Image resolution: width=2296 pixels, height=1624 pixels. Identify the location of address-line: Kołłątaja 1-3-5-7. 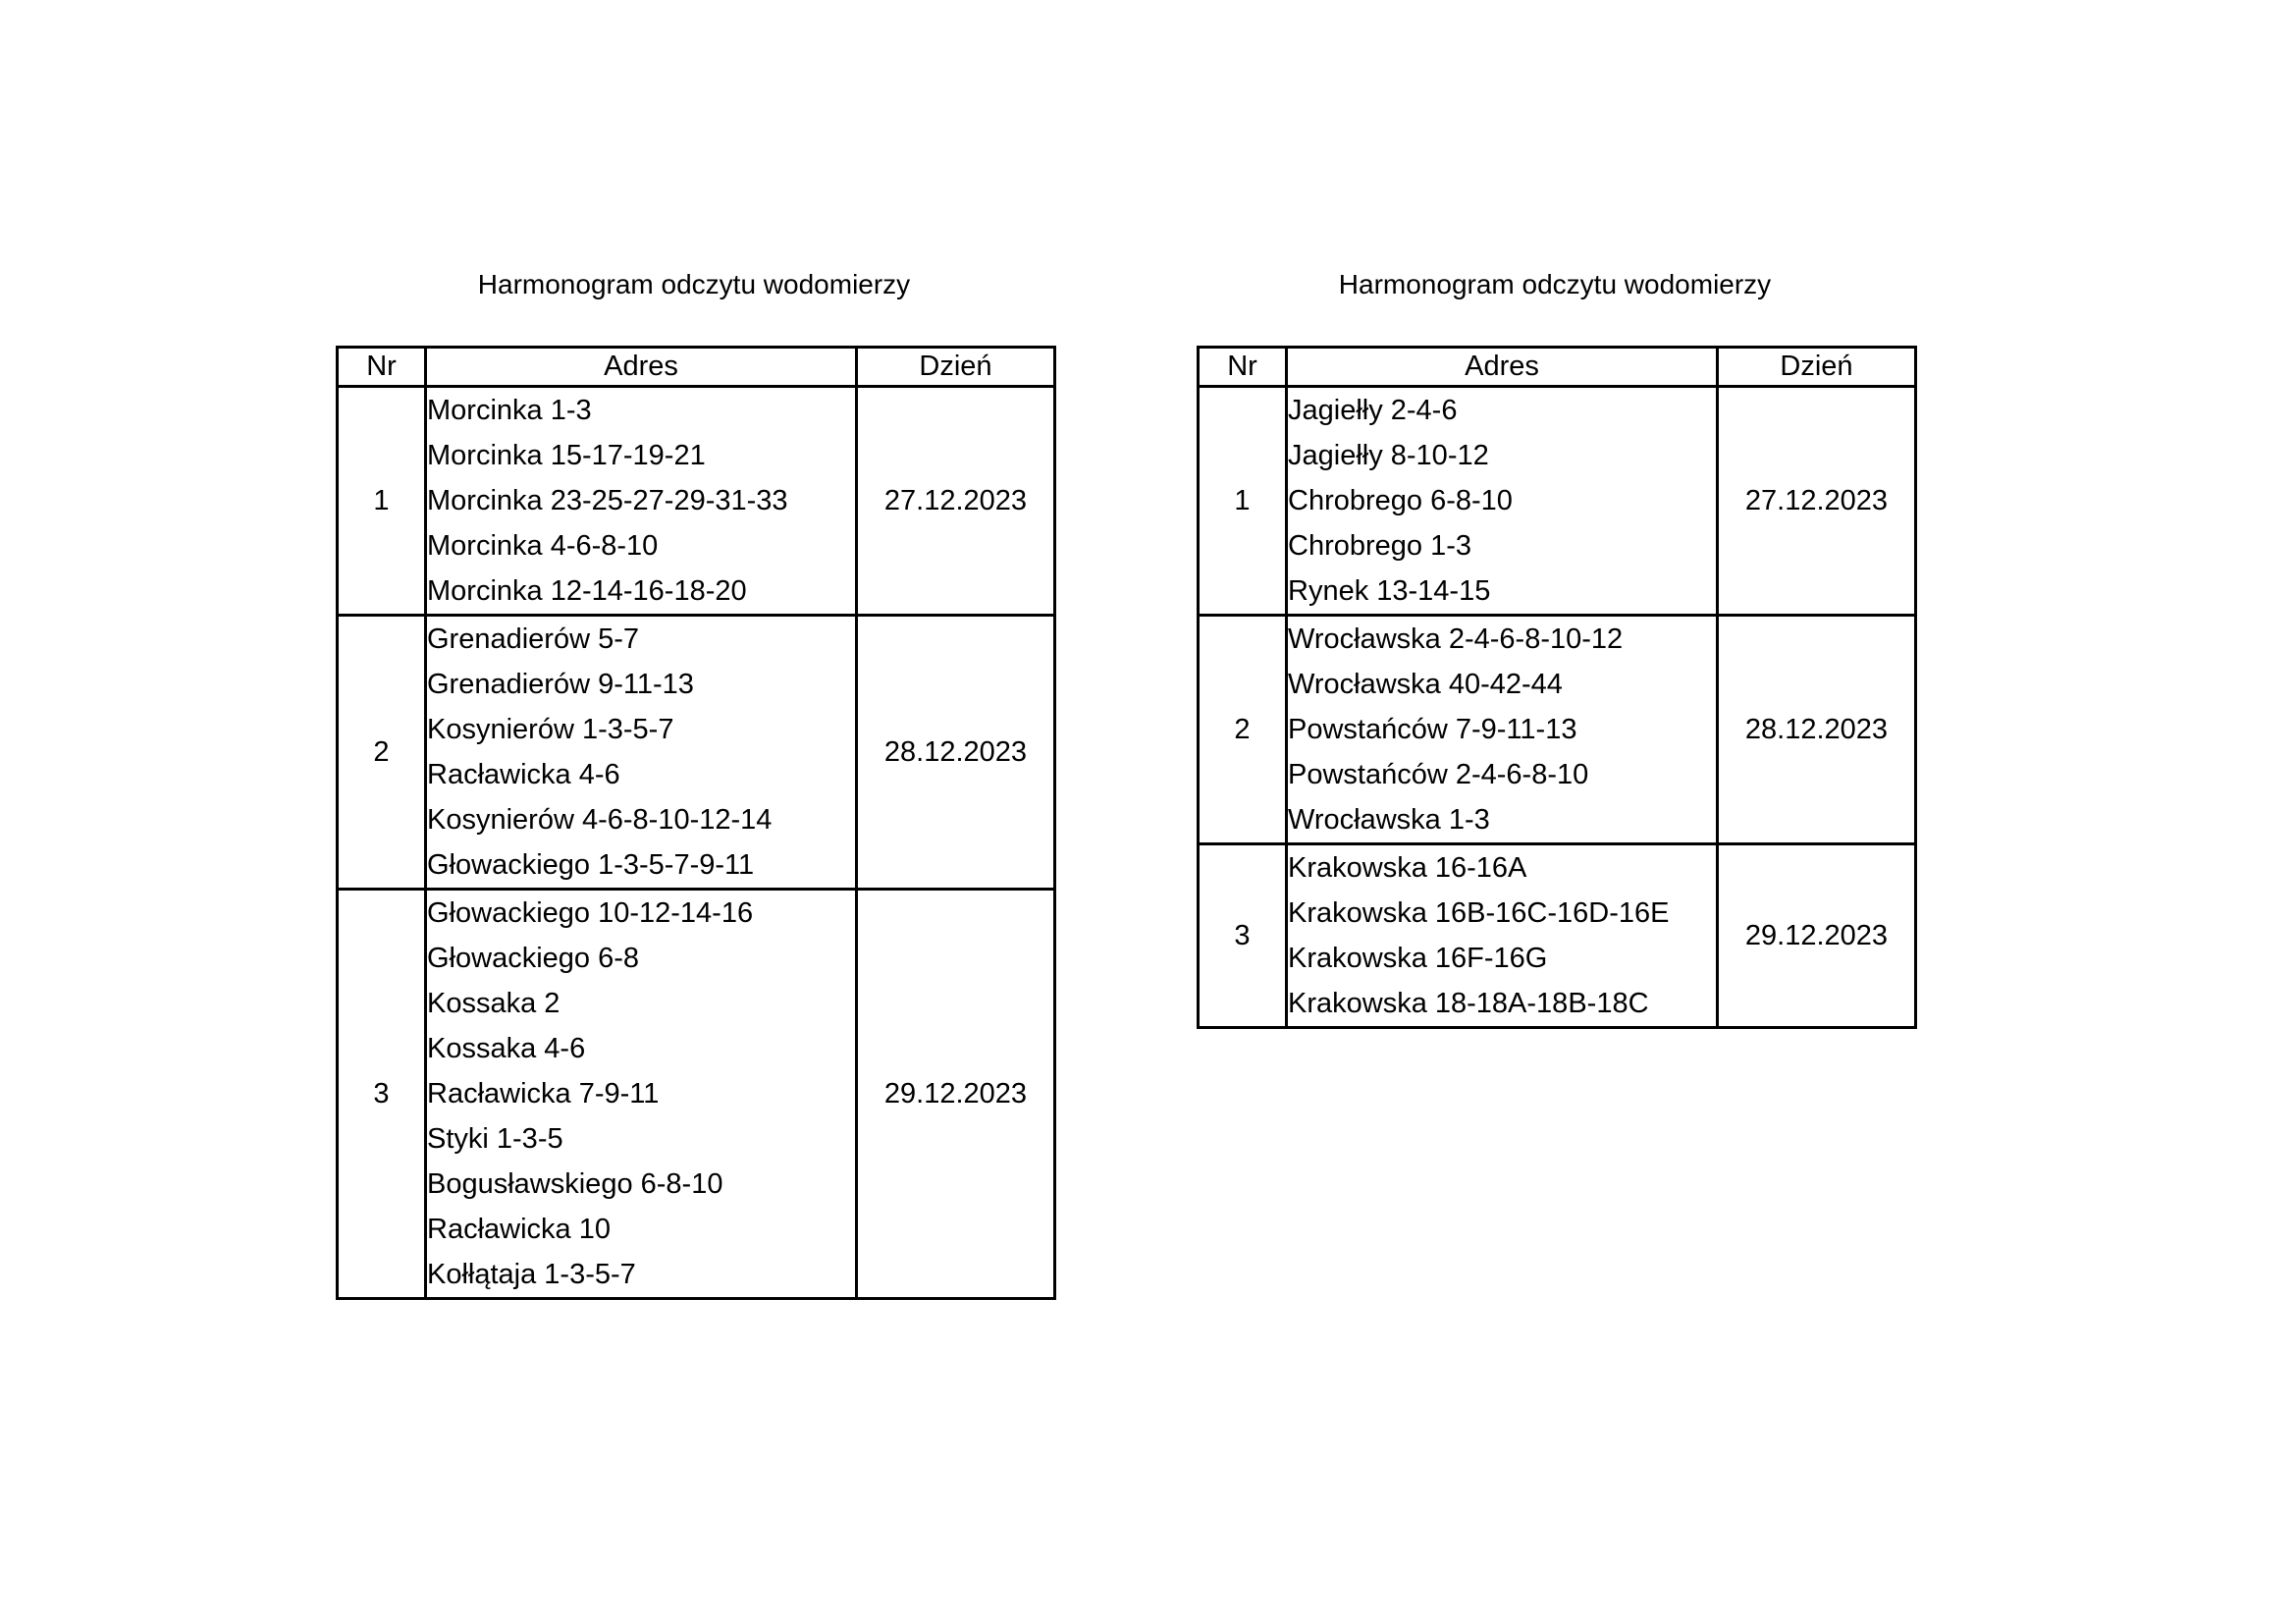
(531, 1274).